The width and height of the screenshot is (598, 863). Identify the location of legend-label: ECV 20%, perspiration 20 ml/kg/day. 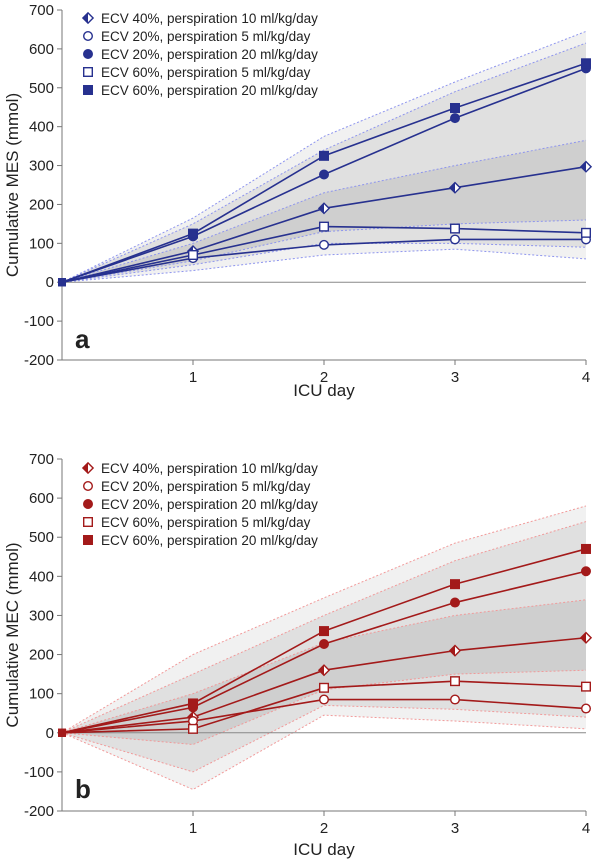
(209, 504).